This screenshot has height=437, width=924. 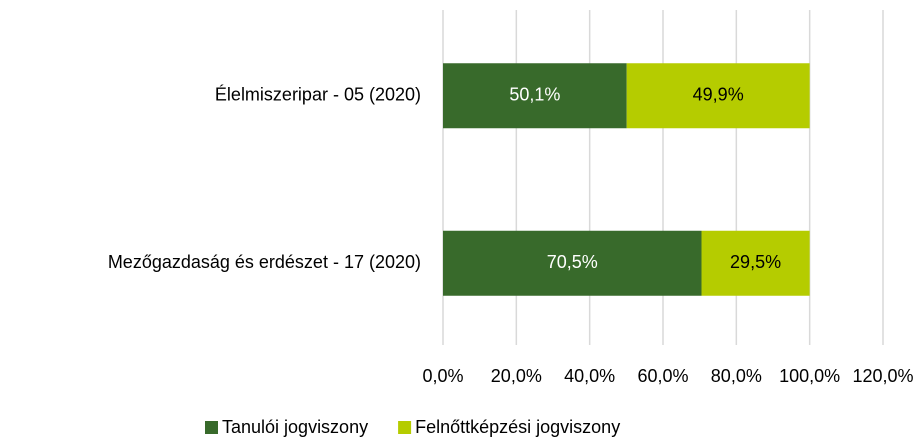 I want to click on legend-label: Felnőttképzési jogviszony, so click(x=517, y=427).